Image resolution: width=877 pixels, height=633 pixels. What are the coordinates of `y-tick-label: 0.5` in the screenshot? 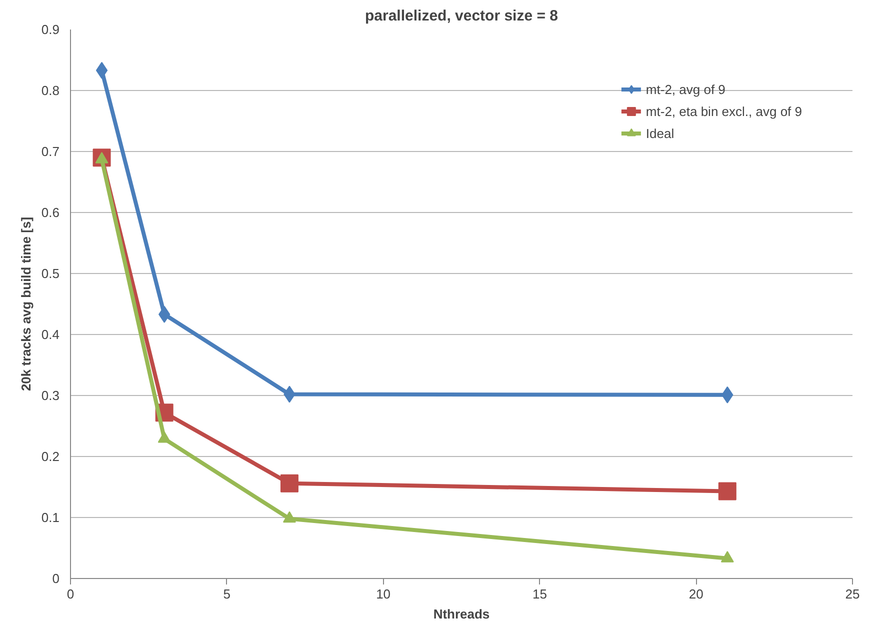 It's located at (50, 273).